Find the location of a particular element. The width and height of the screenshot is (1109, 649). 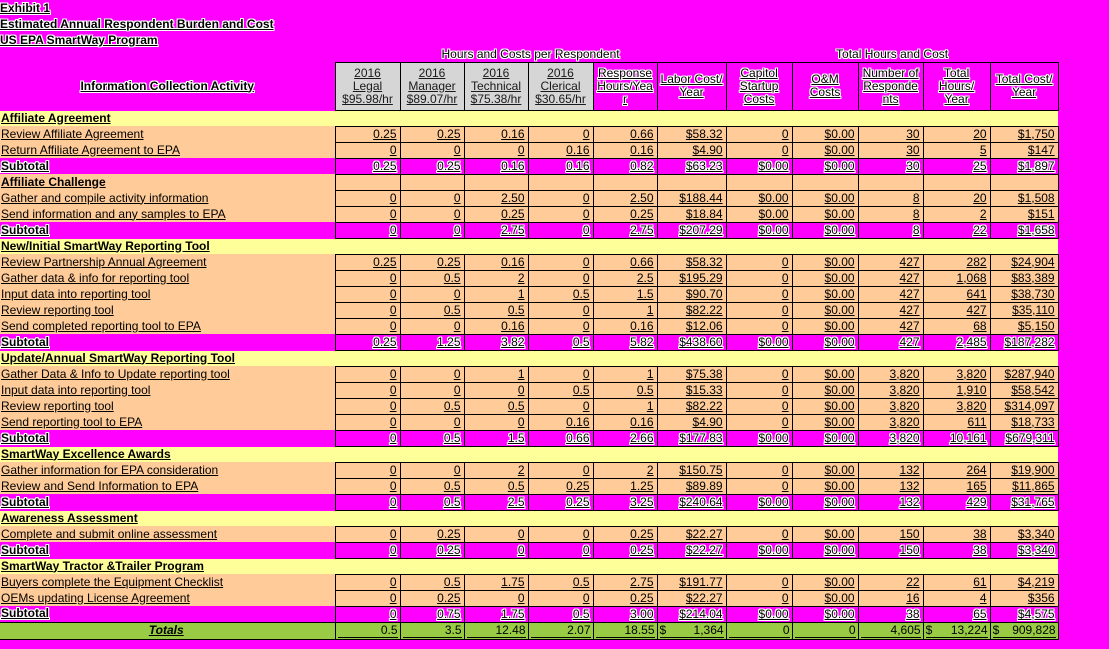

value-cell: $214.04 is located at coordinates (691, 614).